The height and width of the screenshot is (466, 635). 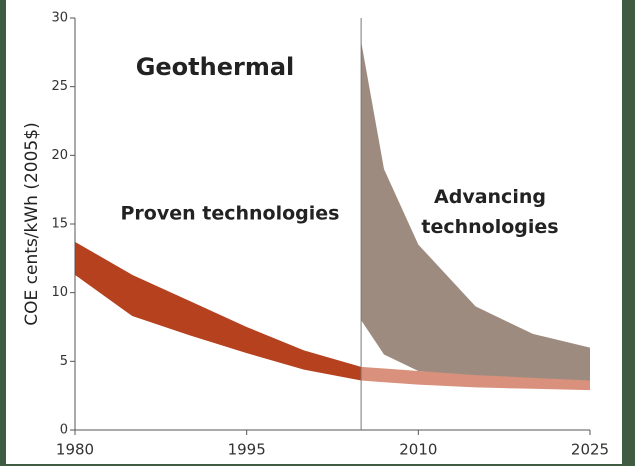 I want to click on annotation-box: Advancing technologies, so click(x=490, y=212).